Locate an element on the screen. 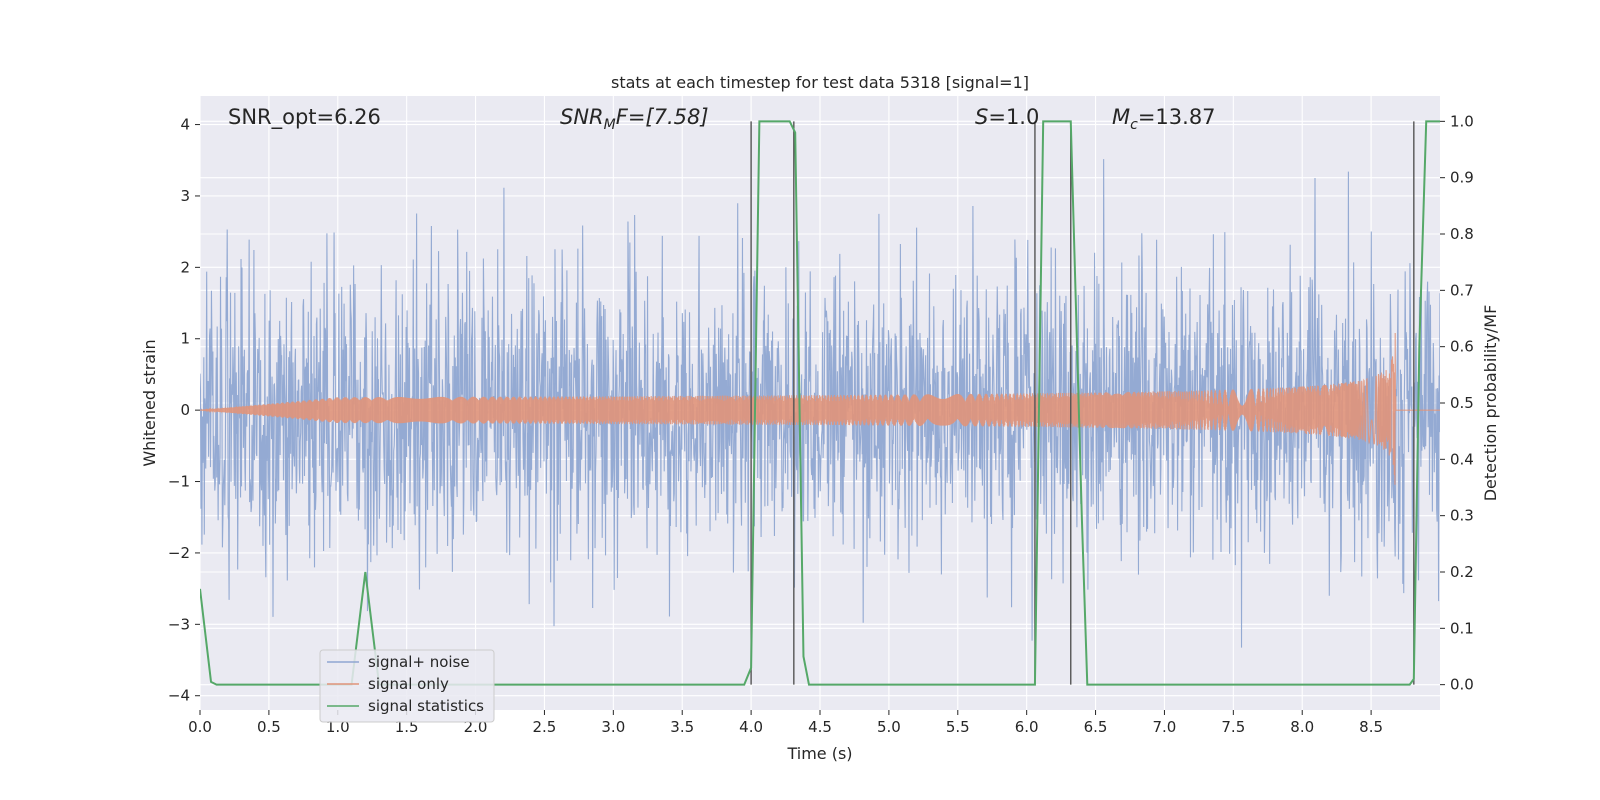 This screenshot has height=800, width=1600. annotation-mc: Mc=13.87 is located at coordinates (1164, 119).